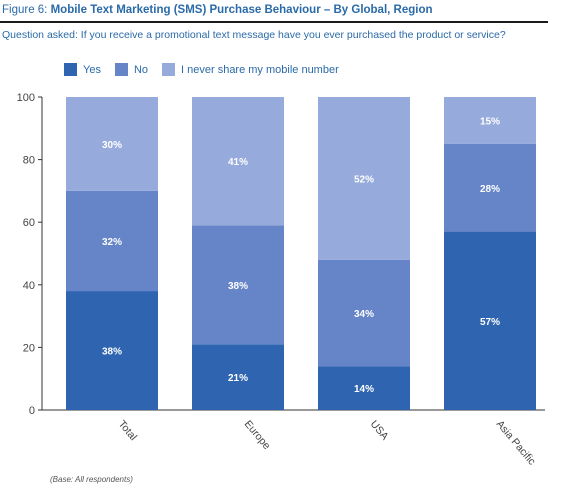  Describe the element at coordinates (274, 22) in the screenshot. I see `title-rule` at that location.